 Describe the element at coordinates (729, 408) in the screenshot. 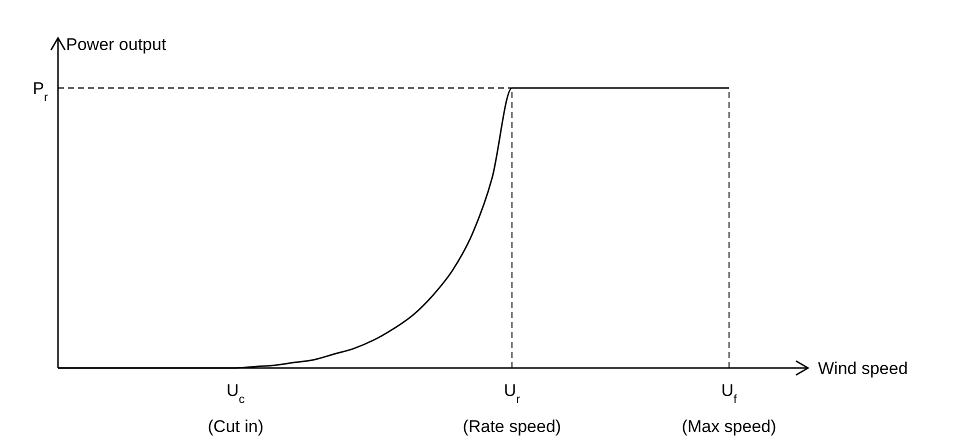

I see `x-tick-label: U$_{f}$ (Max speed)` at that location.